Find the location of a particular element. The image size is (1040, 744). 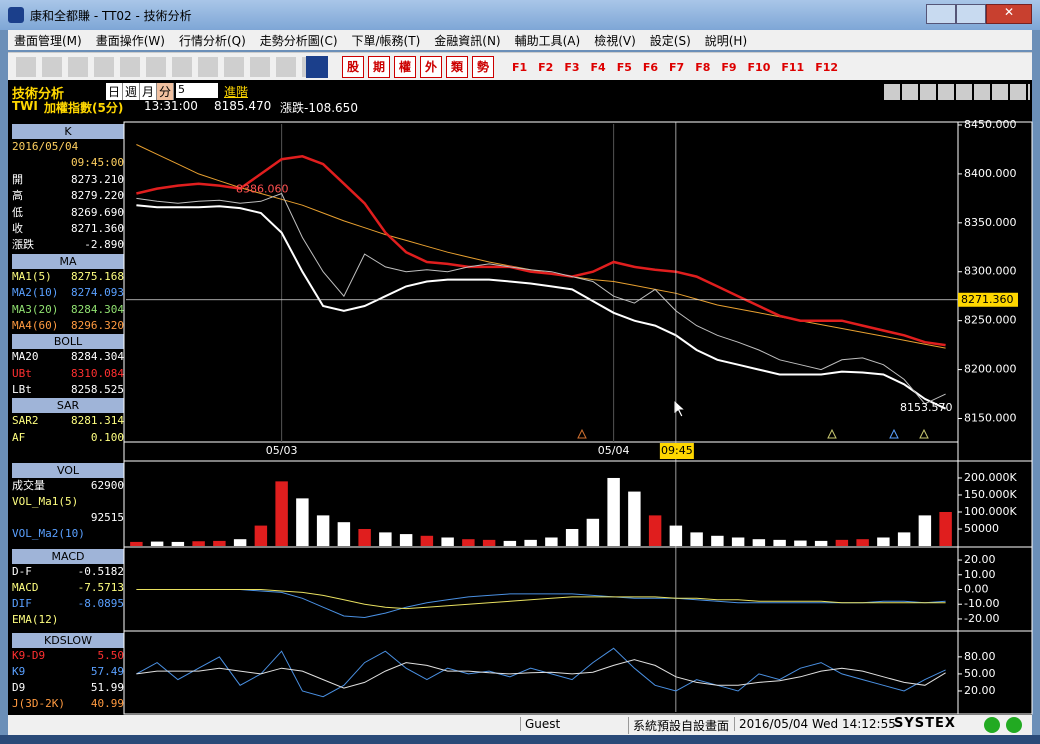

indicator-value: 8269.690 is located at coordinates (97, 212).